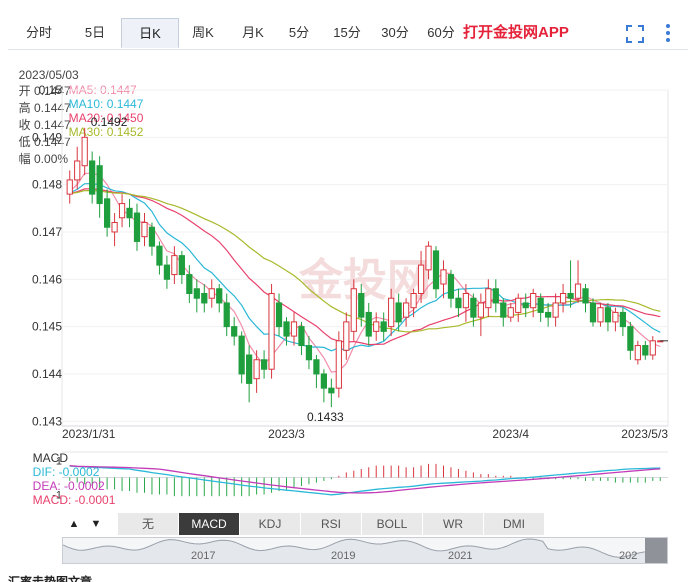 Image resolution: width=696 pixels, height=582 pixels. Describe the element at coordinates (38, 32) in the screenshot. I see `tab-0: 分时` at that location.